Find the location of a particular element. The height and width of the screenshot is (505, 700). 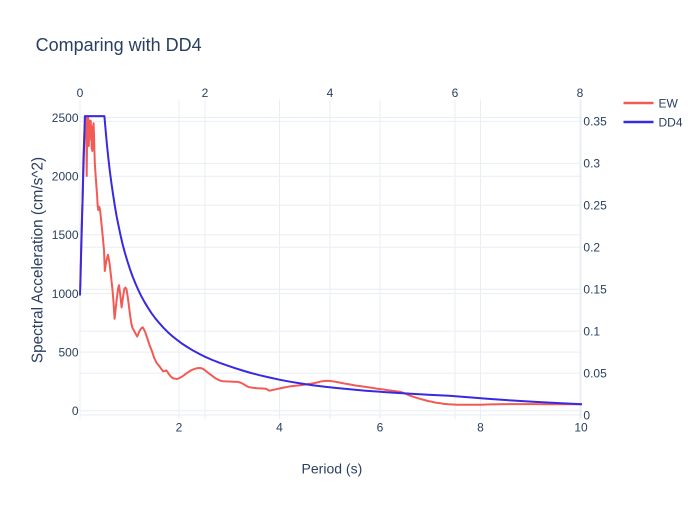

svg-text: Period (s) is located at coordinates (332, 468).